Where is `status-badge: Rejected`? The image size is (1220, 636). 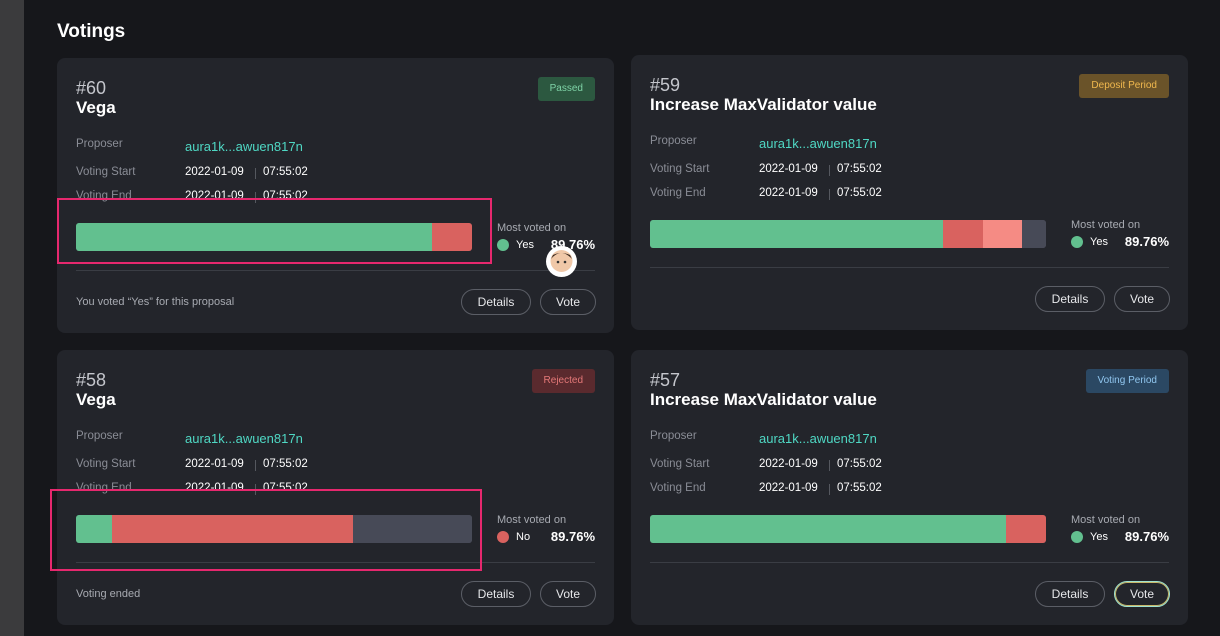 status-badge: Rejected is located at coordinates (563, 381).